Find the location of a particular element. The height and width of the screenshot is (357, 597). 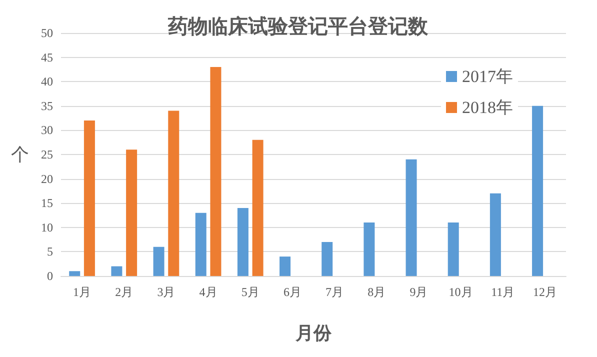

x-tick-label: 8月 is located at coordinates (377, 292).